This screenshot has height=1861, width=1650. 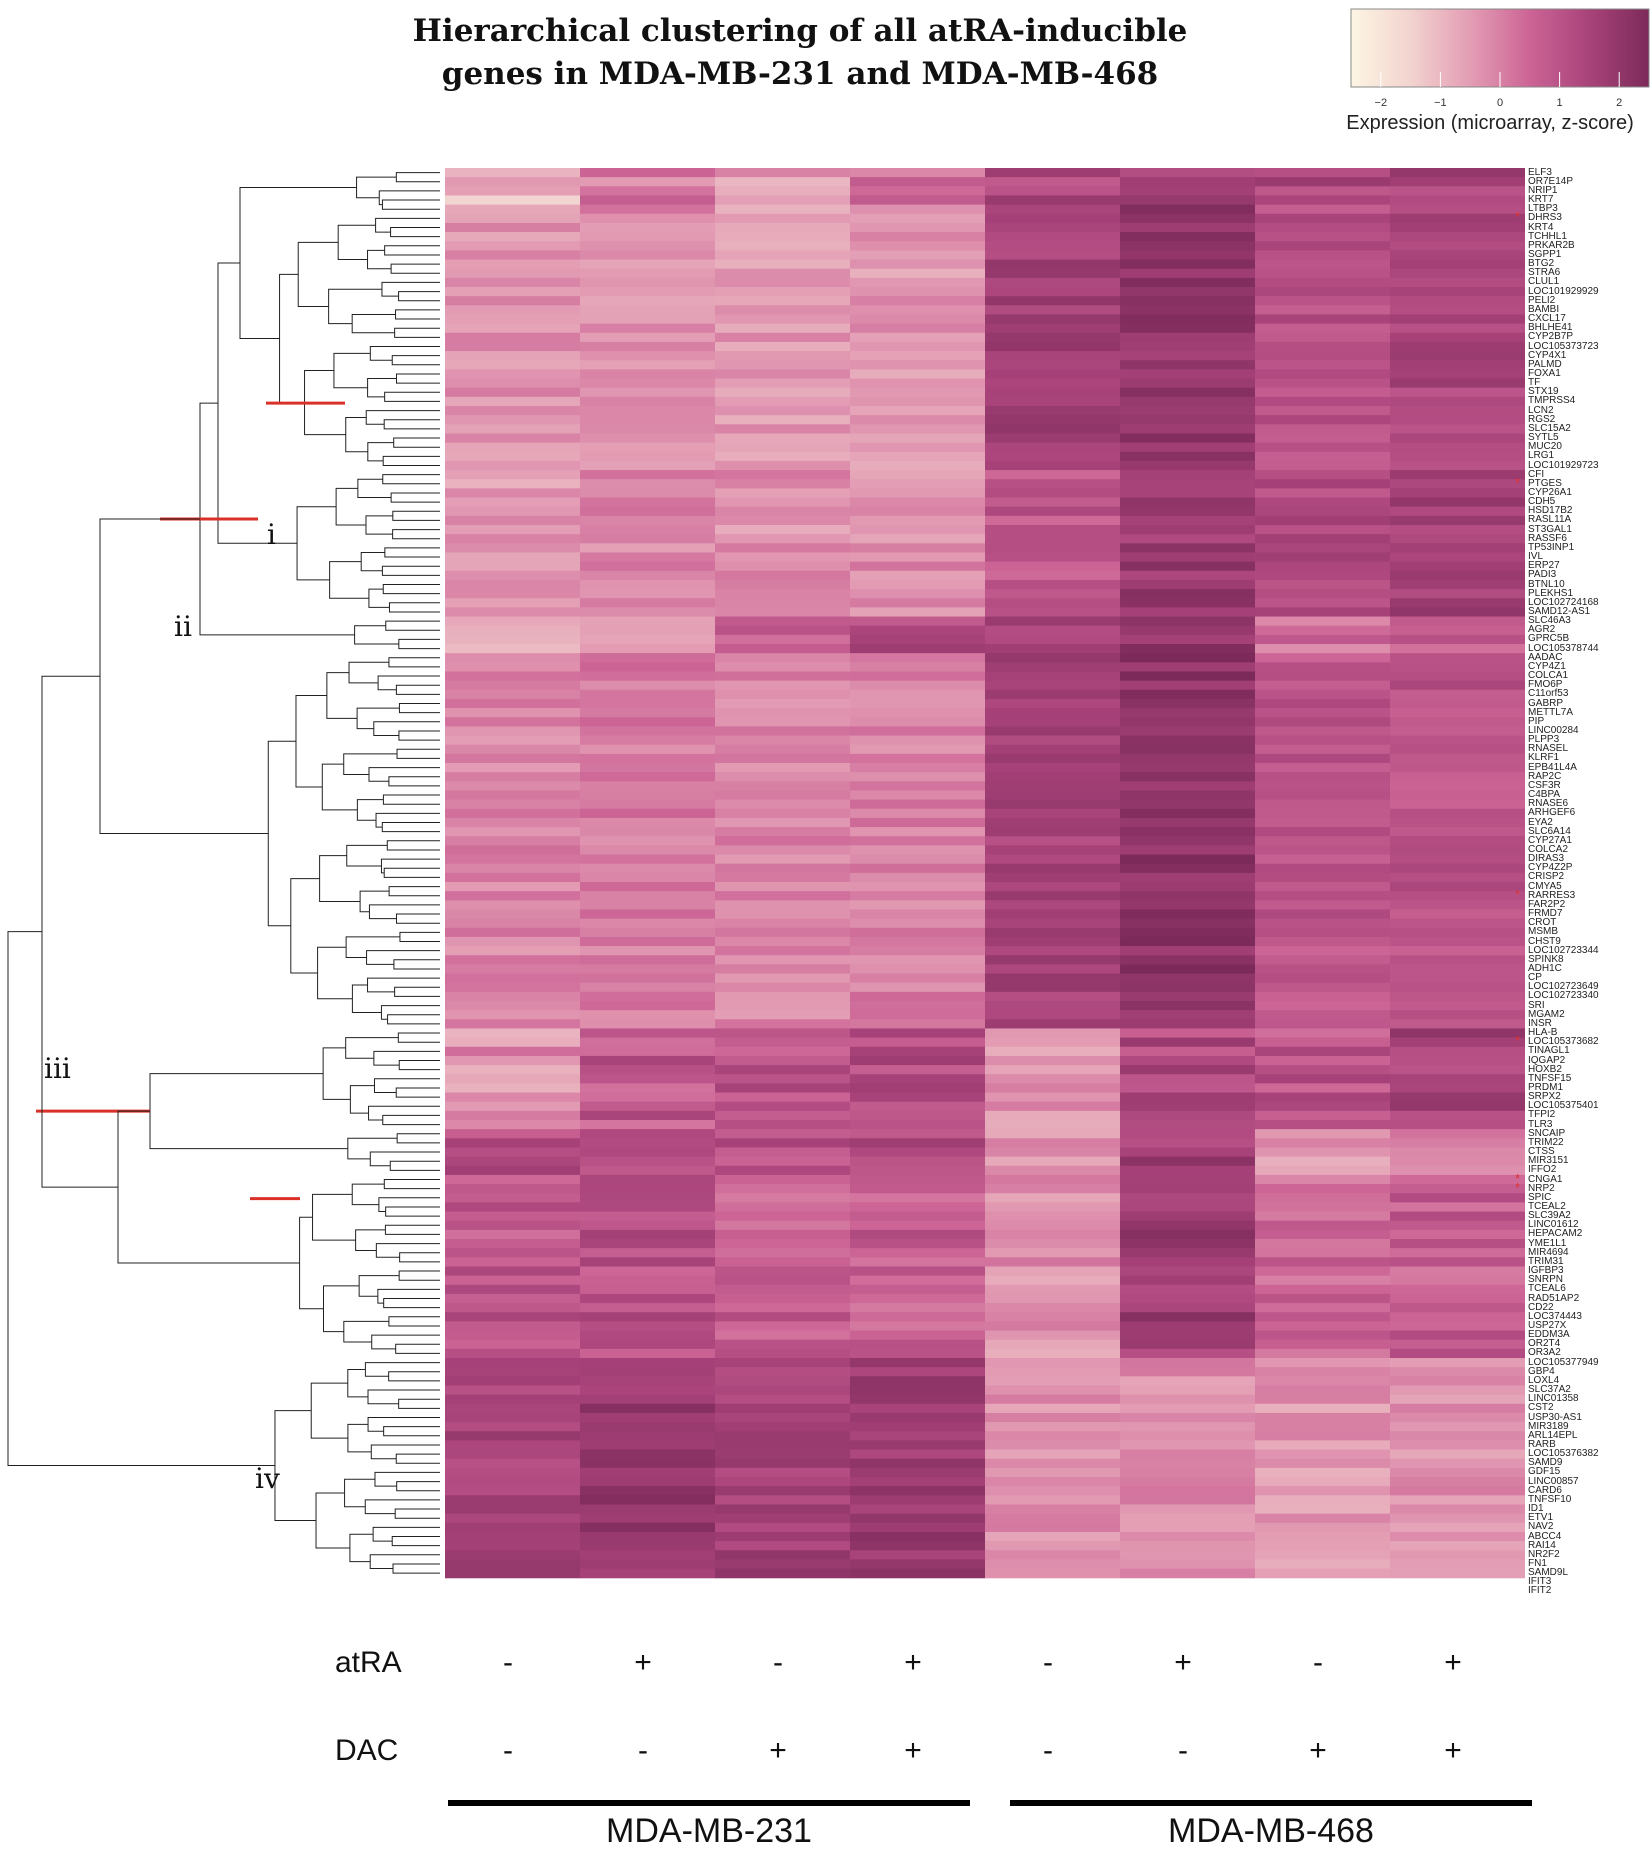 I want to click on gene-label: FOXA1, so click(x=1544, y=373).